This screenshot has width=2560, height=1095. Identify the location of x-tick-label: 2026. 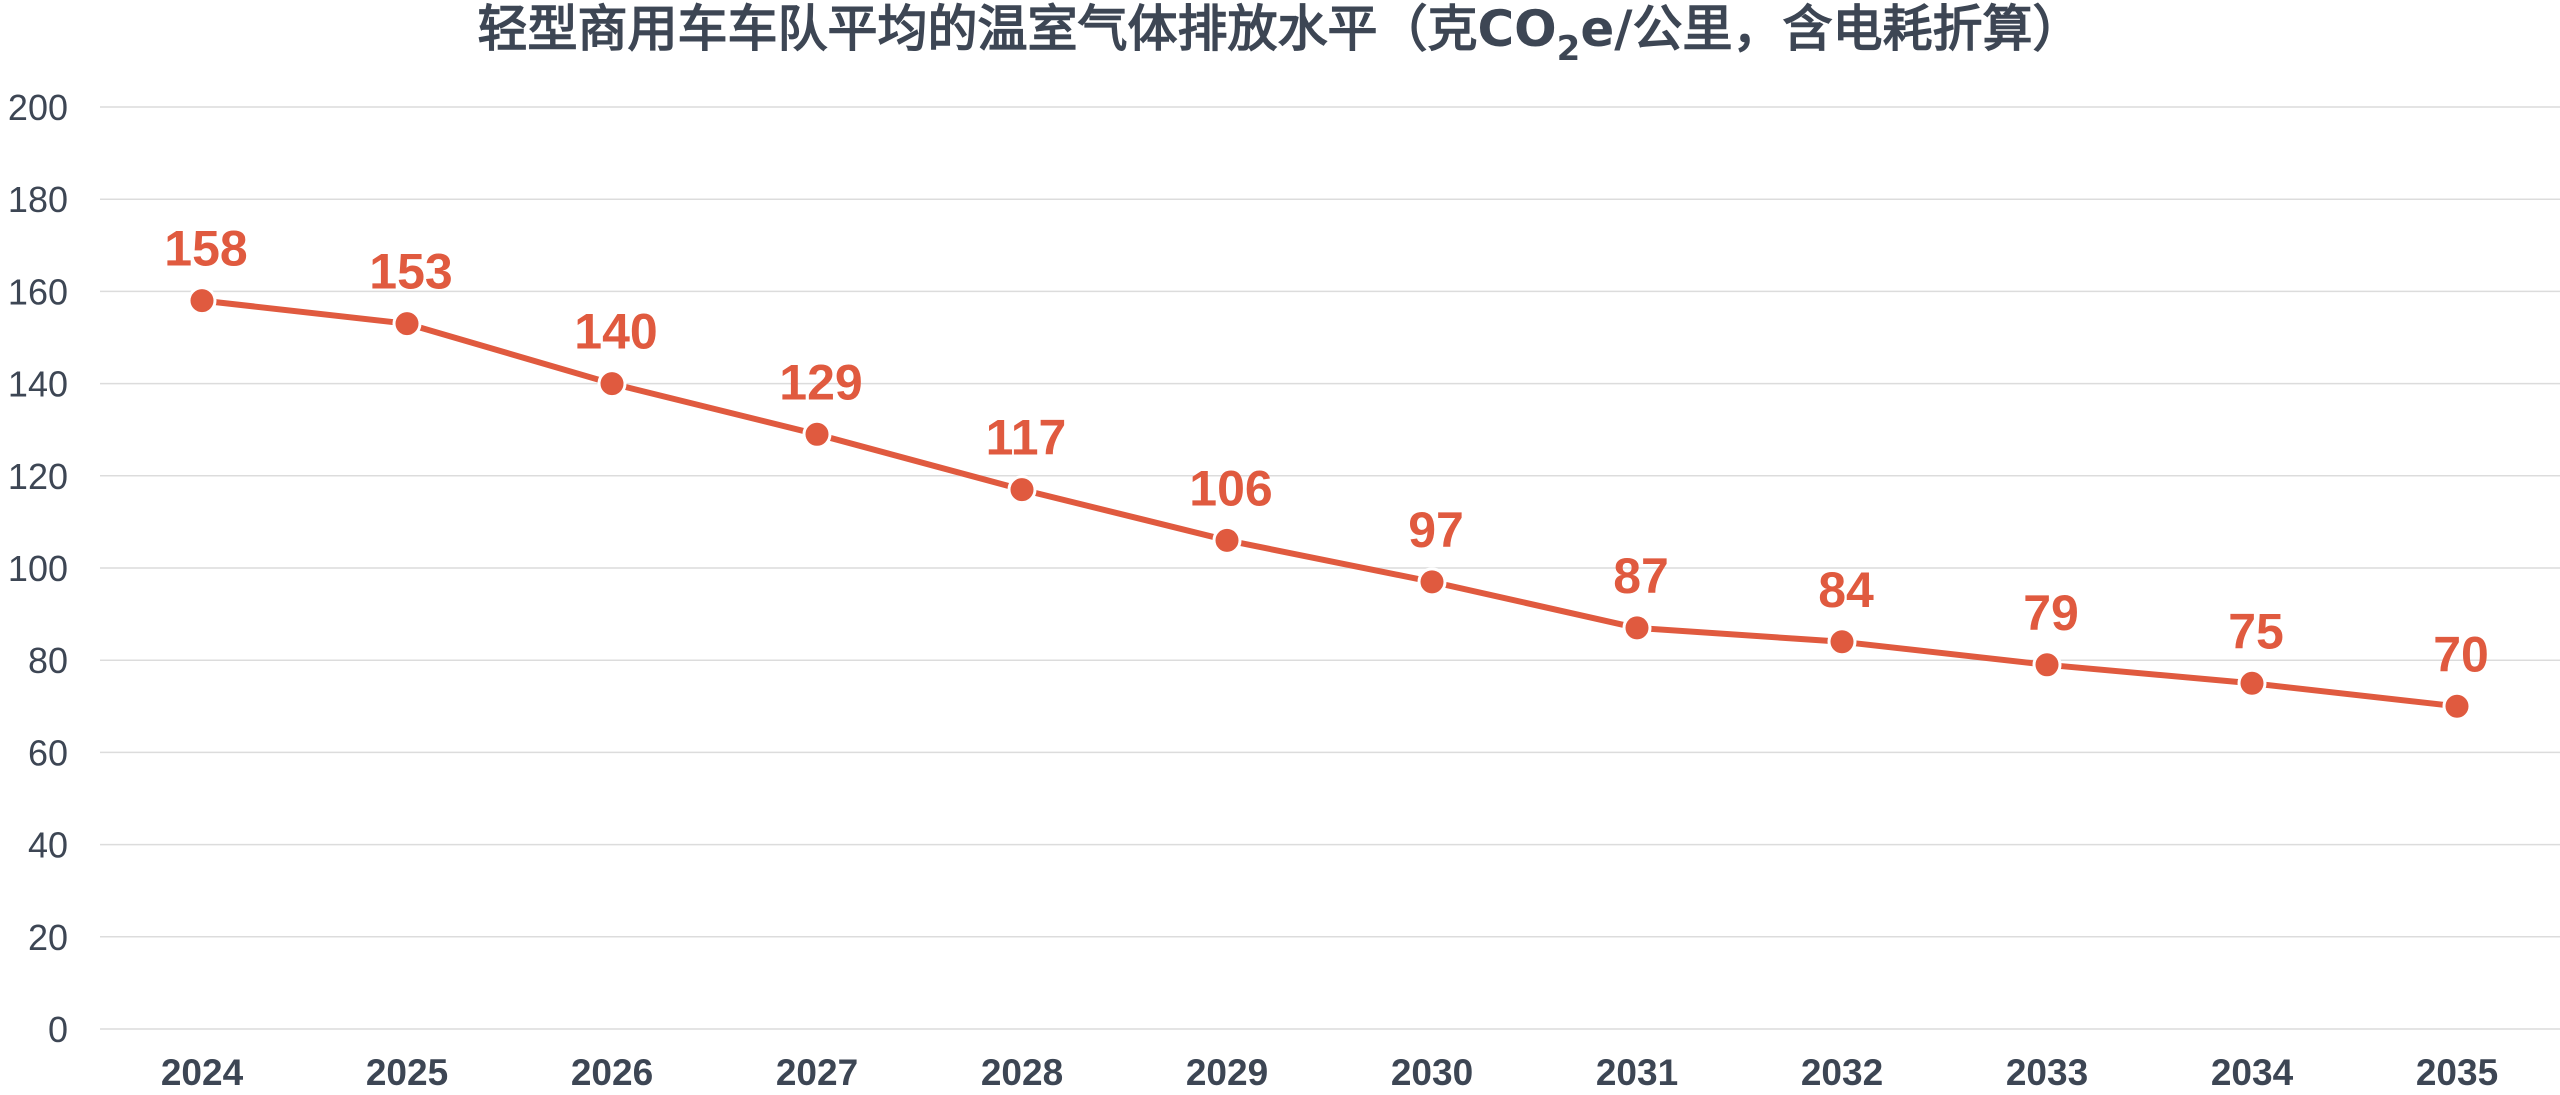
(612, 1072).